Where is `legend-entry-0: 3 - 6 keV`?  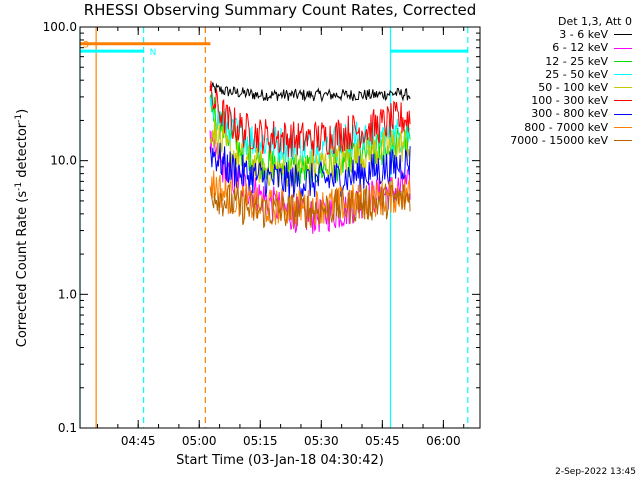
legend-entry-0: 3 - 6 keV is located at coordinates (571, 34).